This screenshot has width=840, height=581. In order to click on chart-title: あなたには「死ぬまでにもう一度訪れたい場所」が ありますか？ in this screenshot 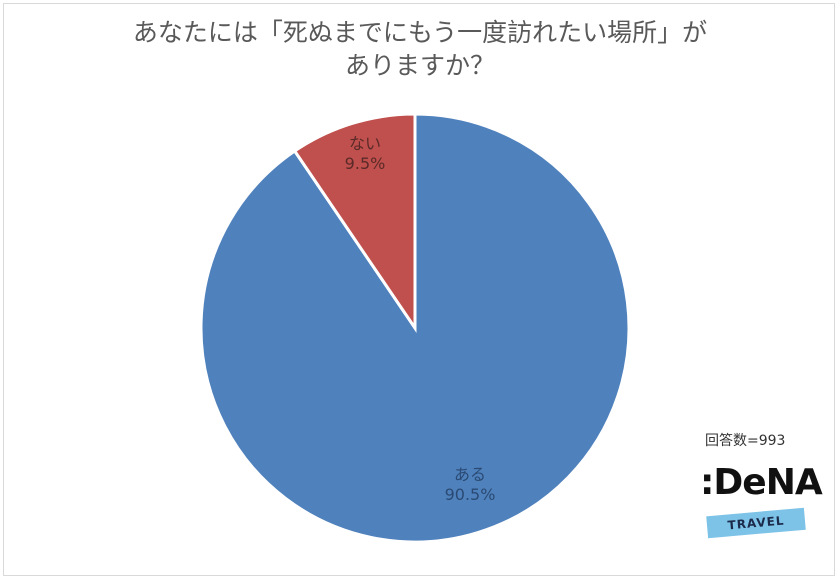, I will do `click(420, 49)`.